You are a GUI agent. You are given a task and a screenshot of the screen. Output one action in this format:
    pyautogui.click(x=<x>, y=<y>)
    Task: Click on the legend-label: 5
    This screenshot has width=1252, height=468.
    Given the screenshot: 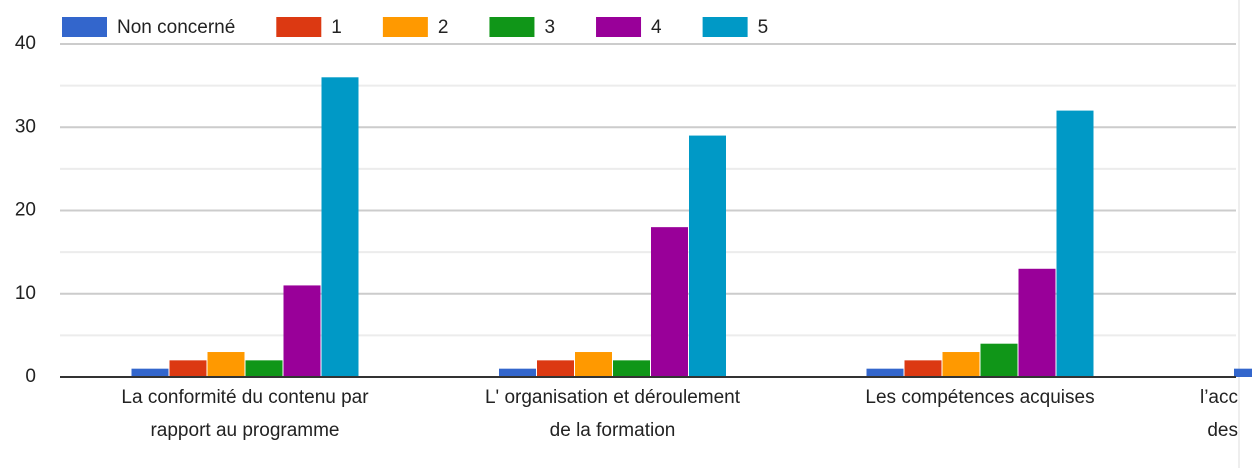 What is the action you would take?
    pyautogui.click(x=763, y=27)
    